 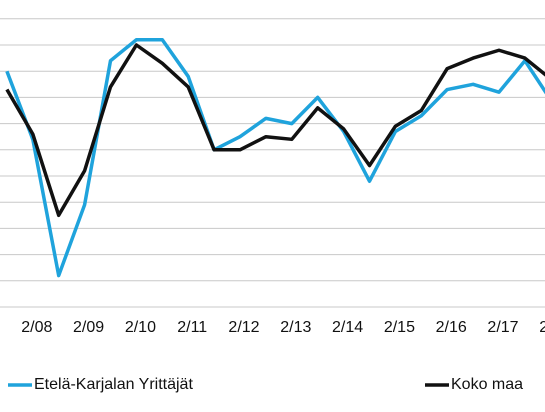 What do you see at coordinates (487, 384) in the screenshot?
I see `legend-label: Koko maa` at bounding box center [487, 384].